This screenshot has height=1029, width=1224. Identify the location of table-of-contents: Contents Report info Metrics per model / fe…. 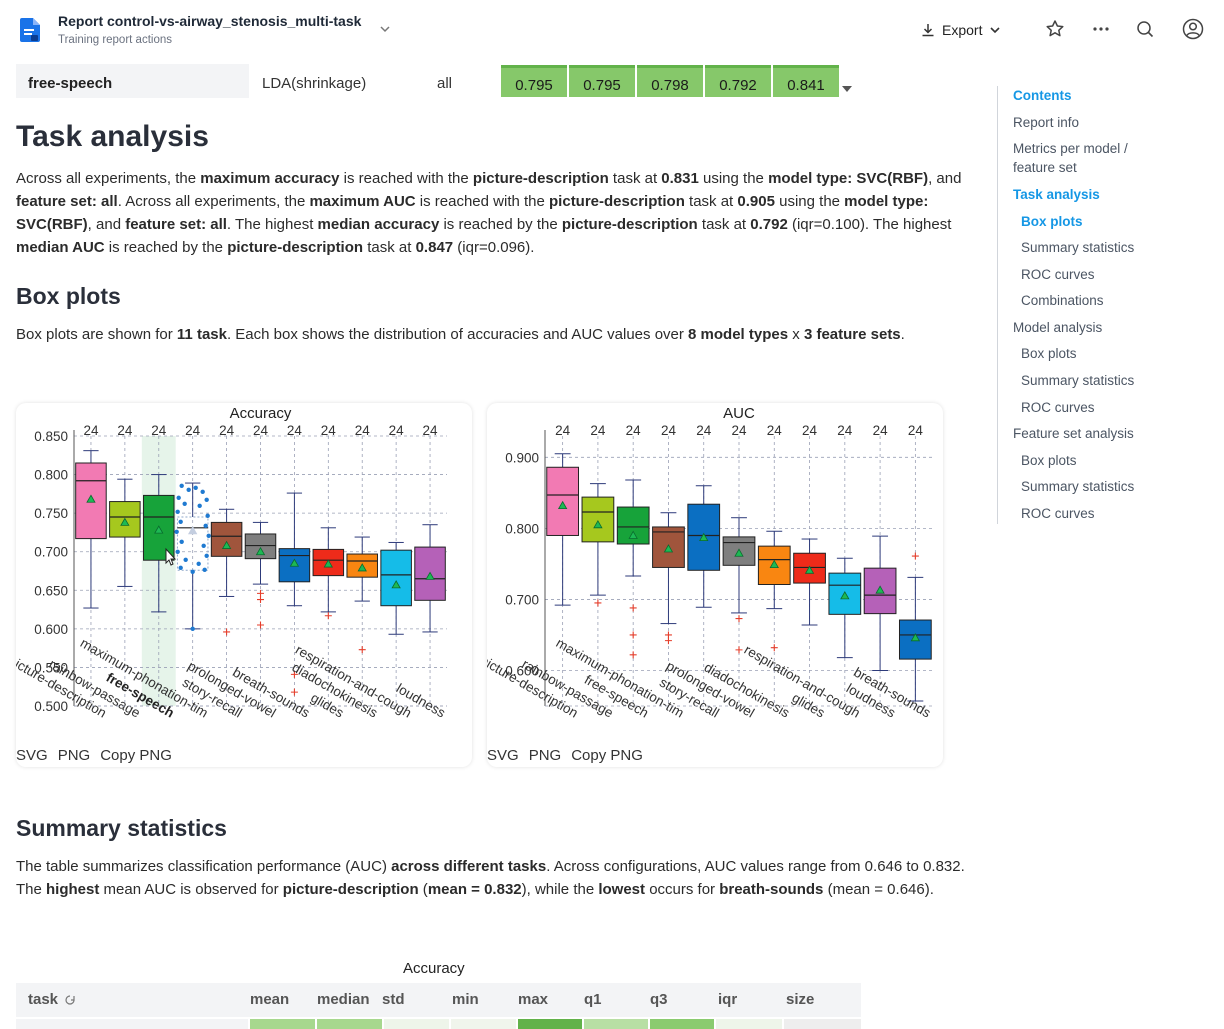
(1104, 305).